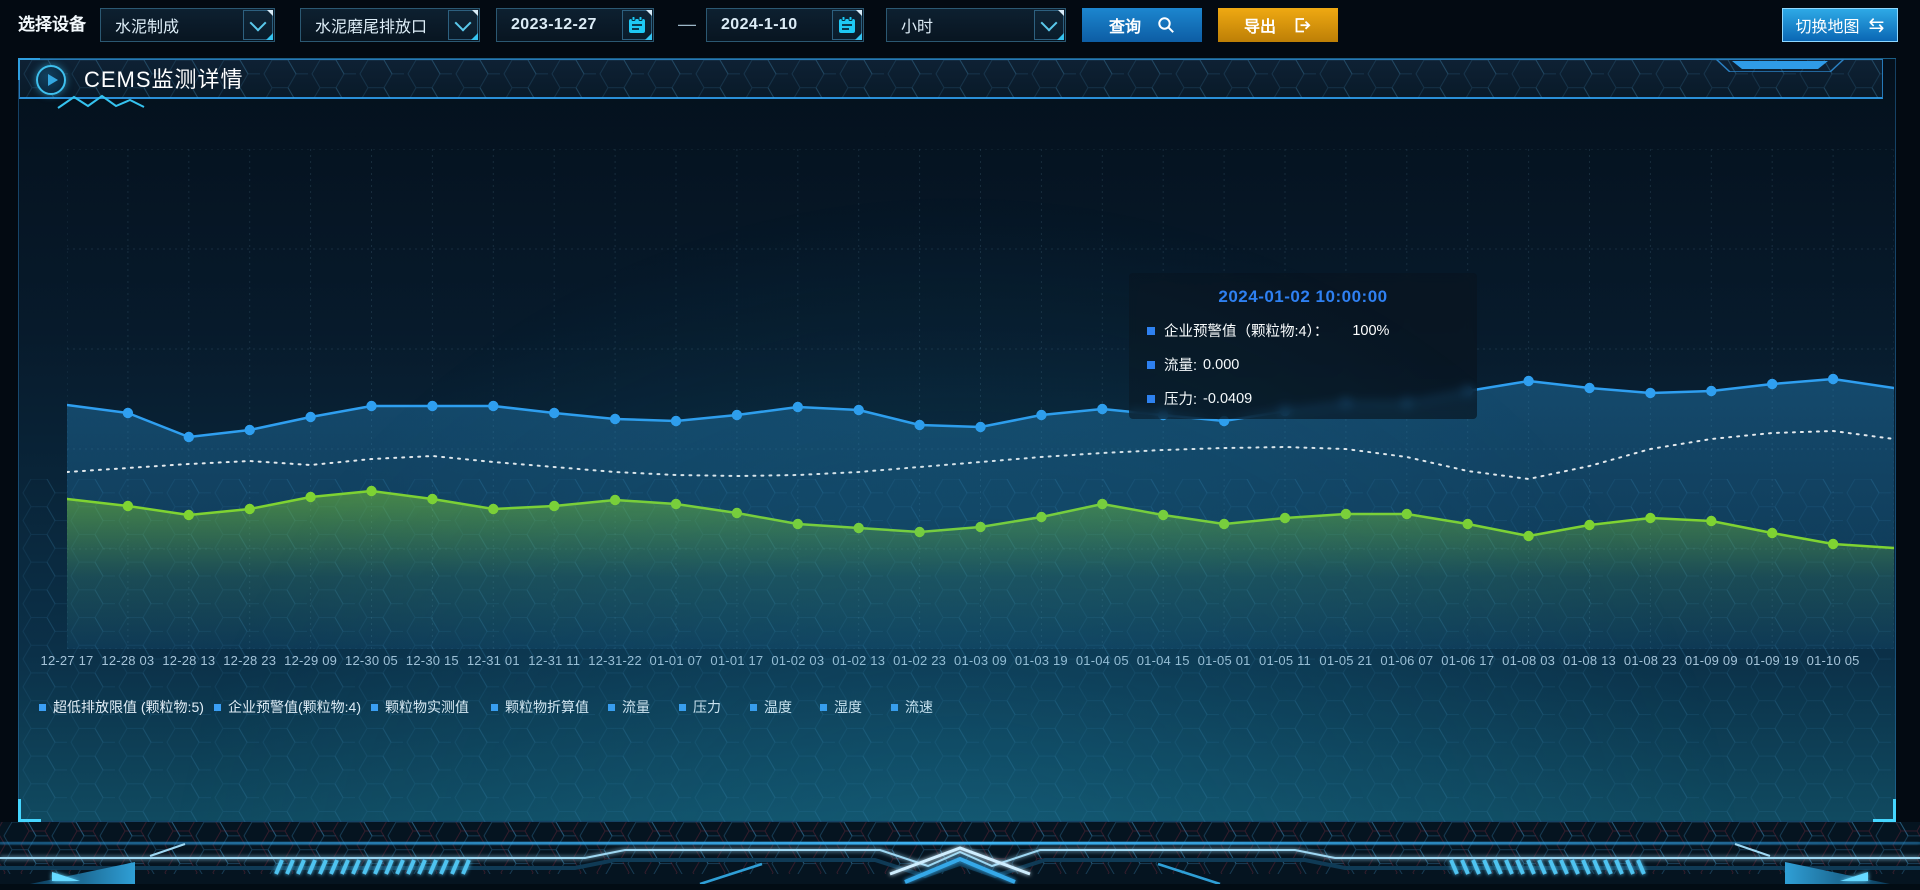 Image resolution: width=1920 pixels, height=890 pixels. I want to click on header-notch-decoration, so click(1780, 65).